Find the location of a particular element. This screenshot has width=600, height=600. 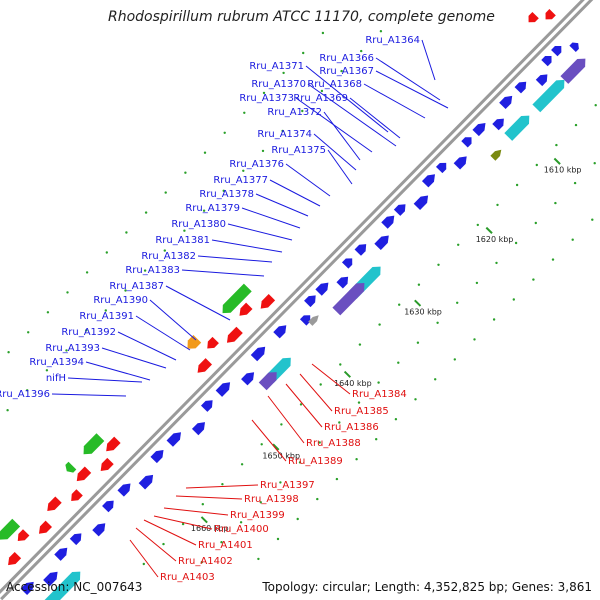

gene-label: Rru_A1375 is located at coordinates (298, 150).